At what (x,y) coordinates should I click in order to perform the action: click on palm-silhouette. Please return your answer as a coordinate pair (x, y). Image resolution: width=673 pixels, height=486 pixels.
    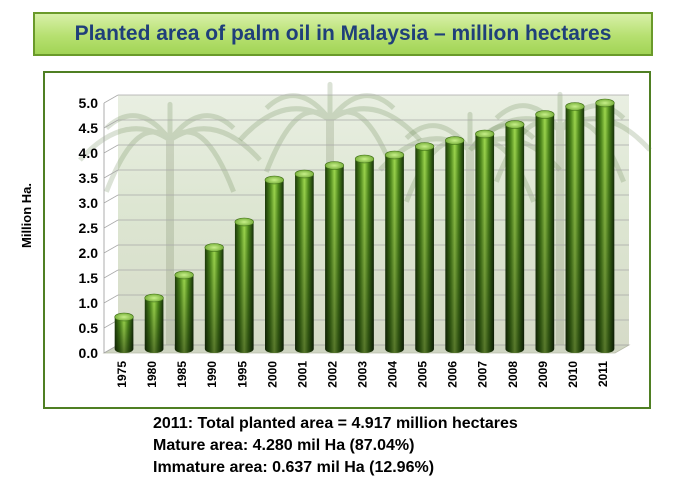
    Looking at the image, I should click on (170, 223).